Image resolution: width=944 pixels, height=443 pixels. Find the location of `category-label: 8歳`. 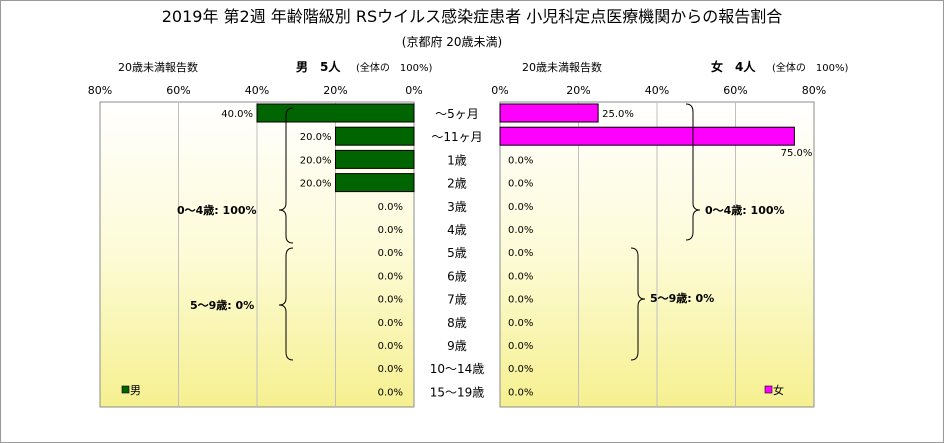

category-label: 8歳 is located at coordinates (457, 323).